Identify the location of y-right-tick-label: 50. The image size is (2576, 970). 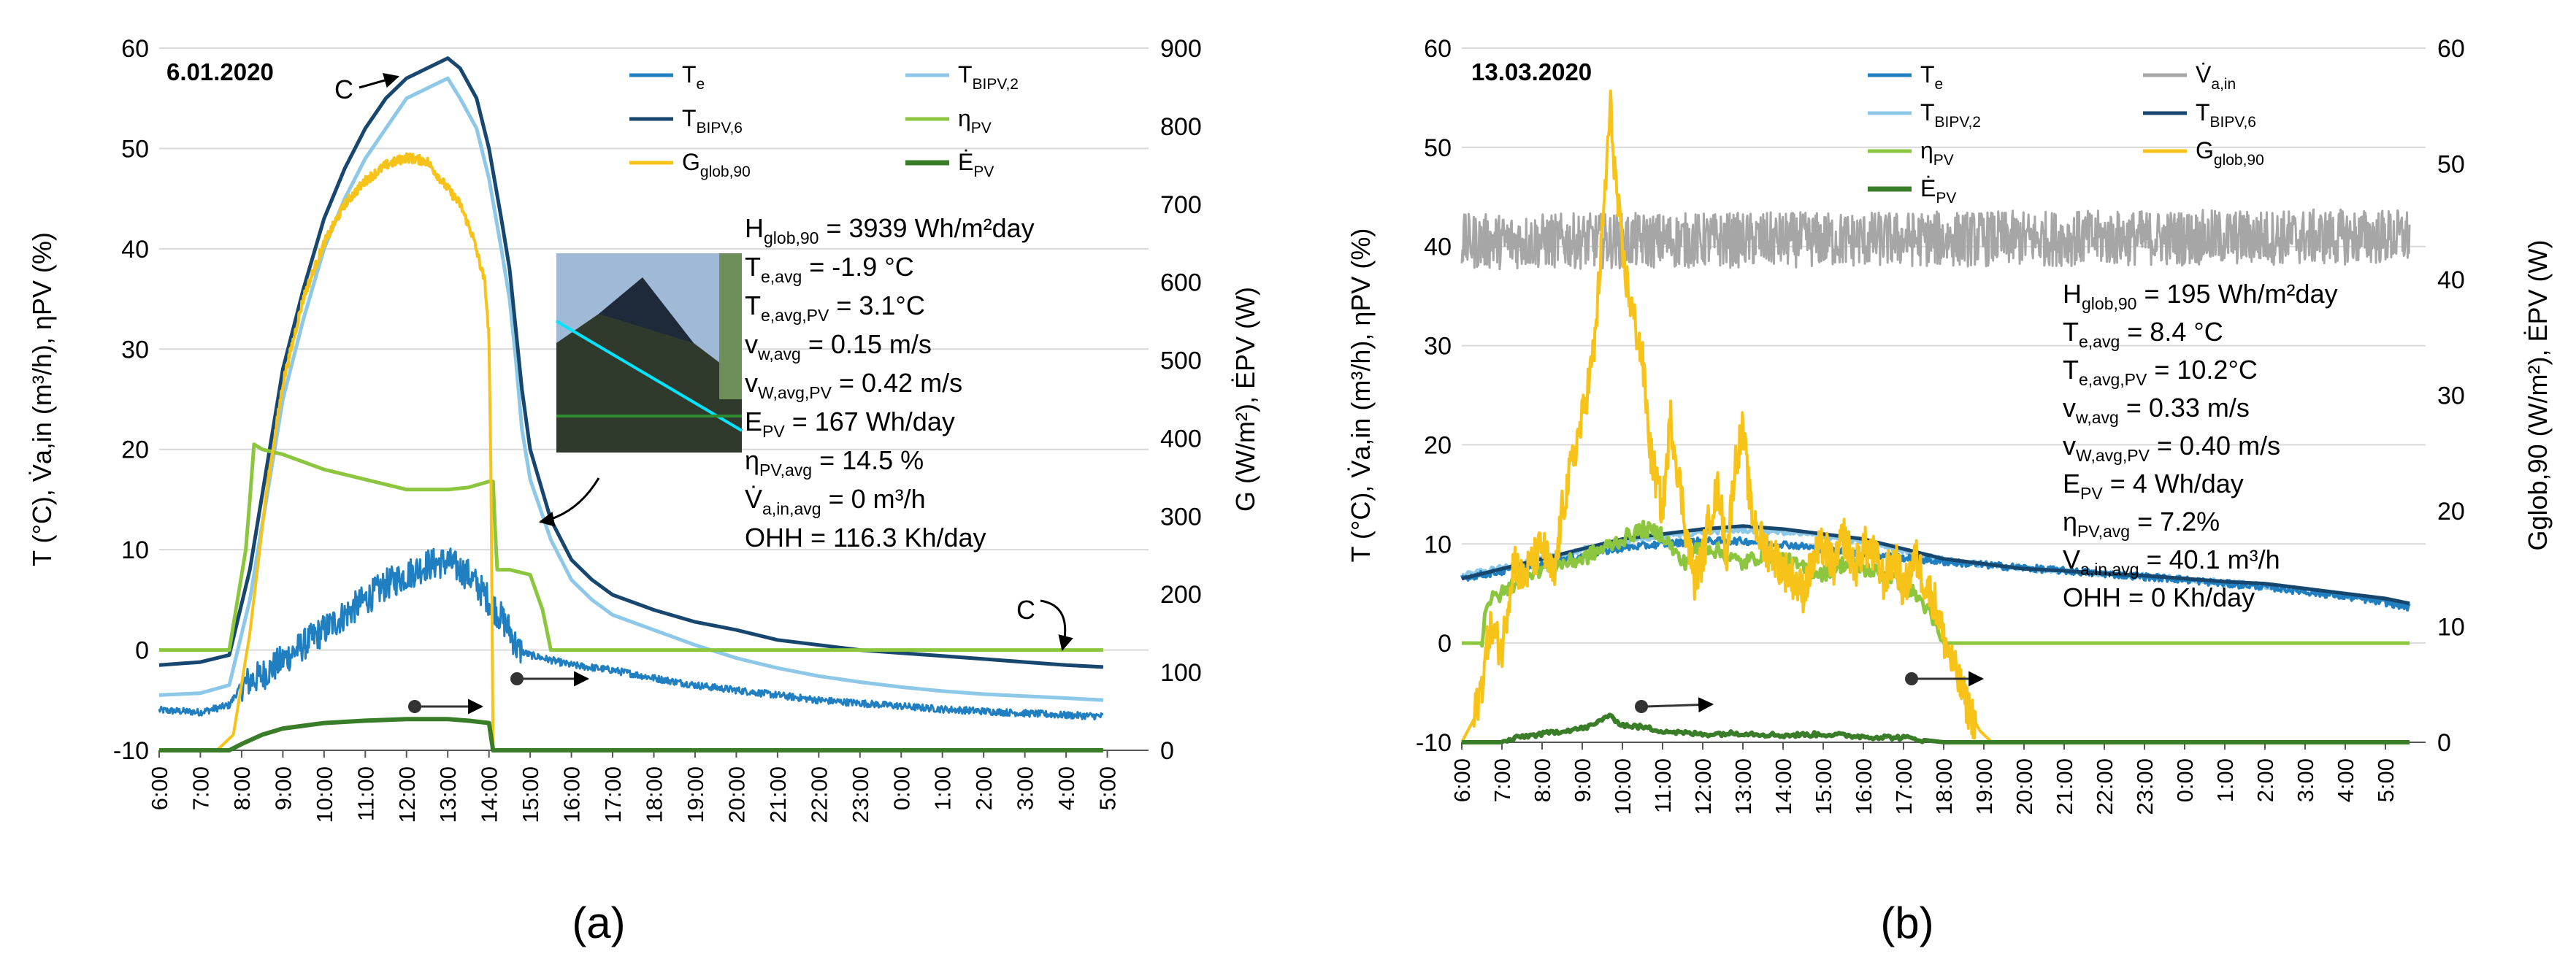
(2451, 165).